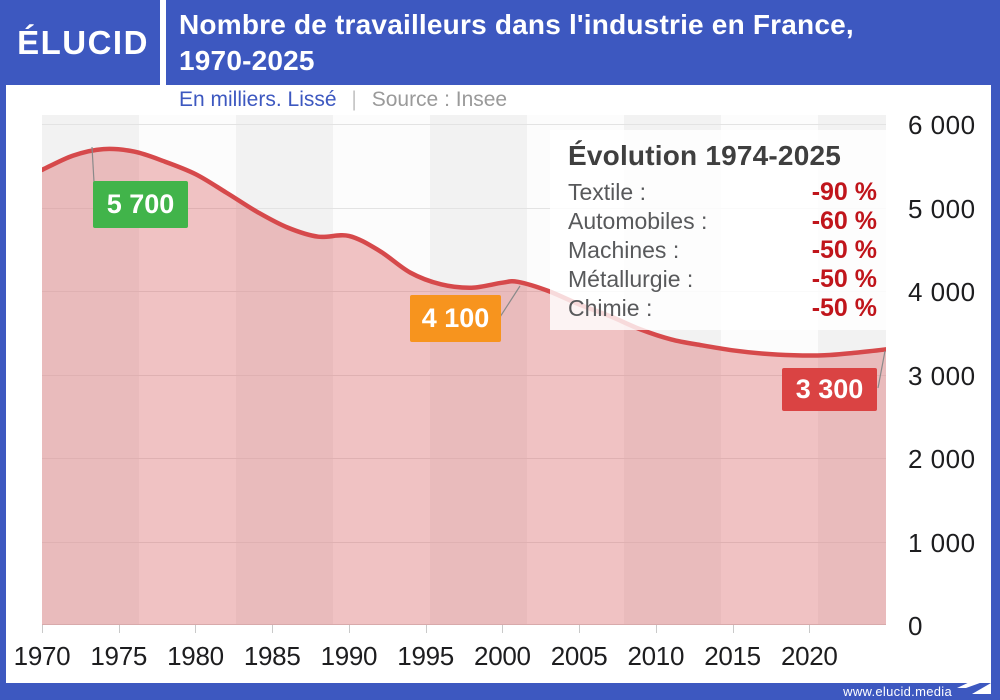 This screenshot has height=700, width=1000. Describe the element at coordinates (705, 155) in the screenshot. I see `evolution-panel-title: Évolution 1974-2025` at that location.